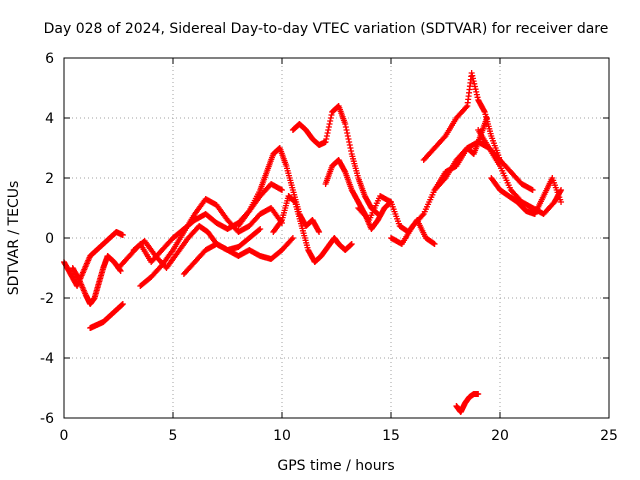 The width and height of the screenshot is (640, 480). Describe the element at coordinates (14, 238) in the screenshot. I see `y-axis-label: SDTVAR / TECUs` at that location.